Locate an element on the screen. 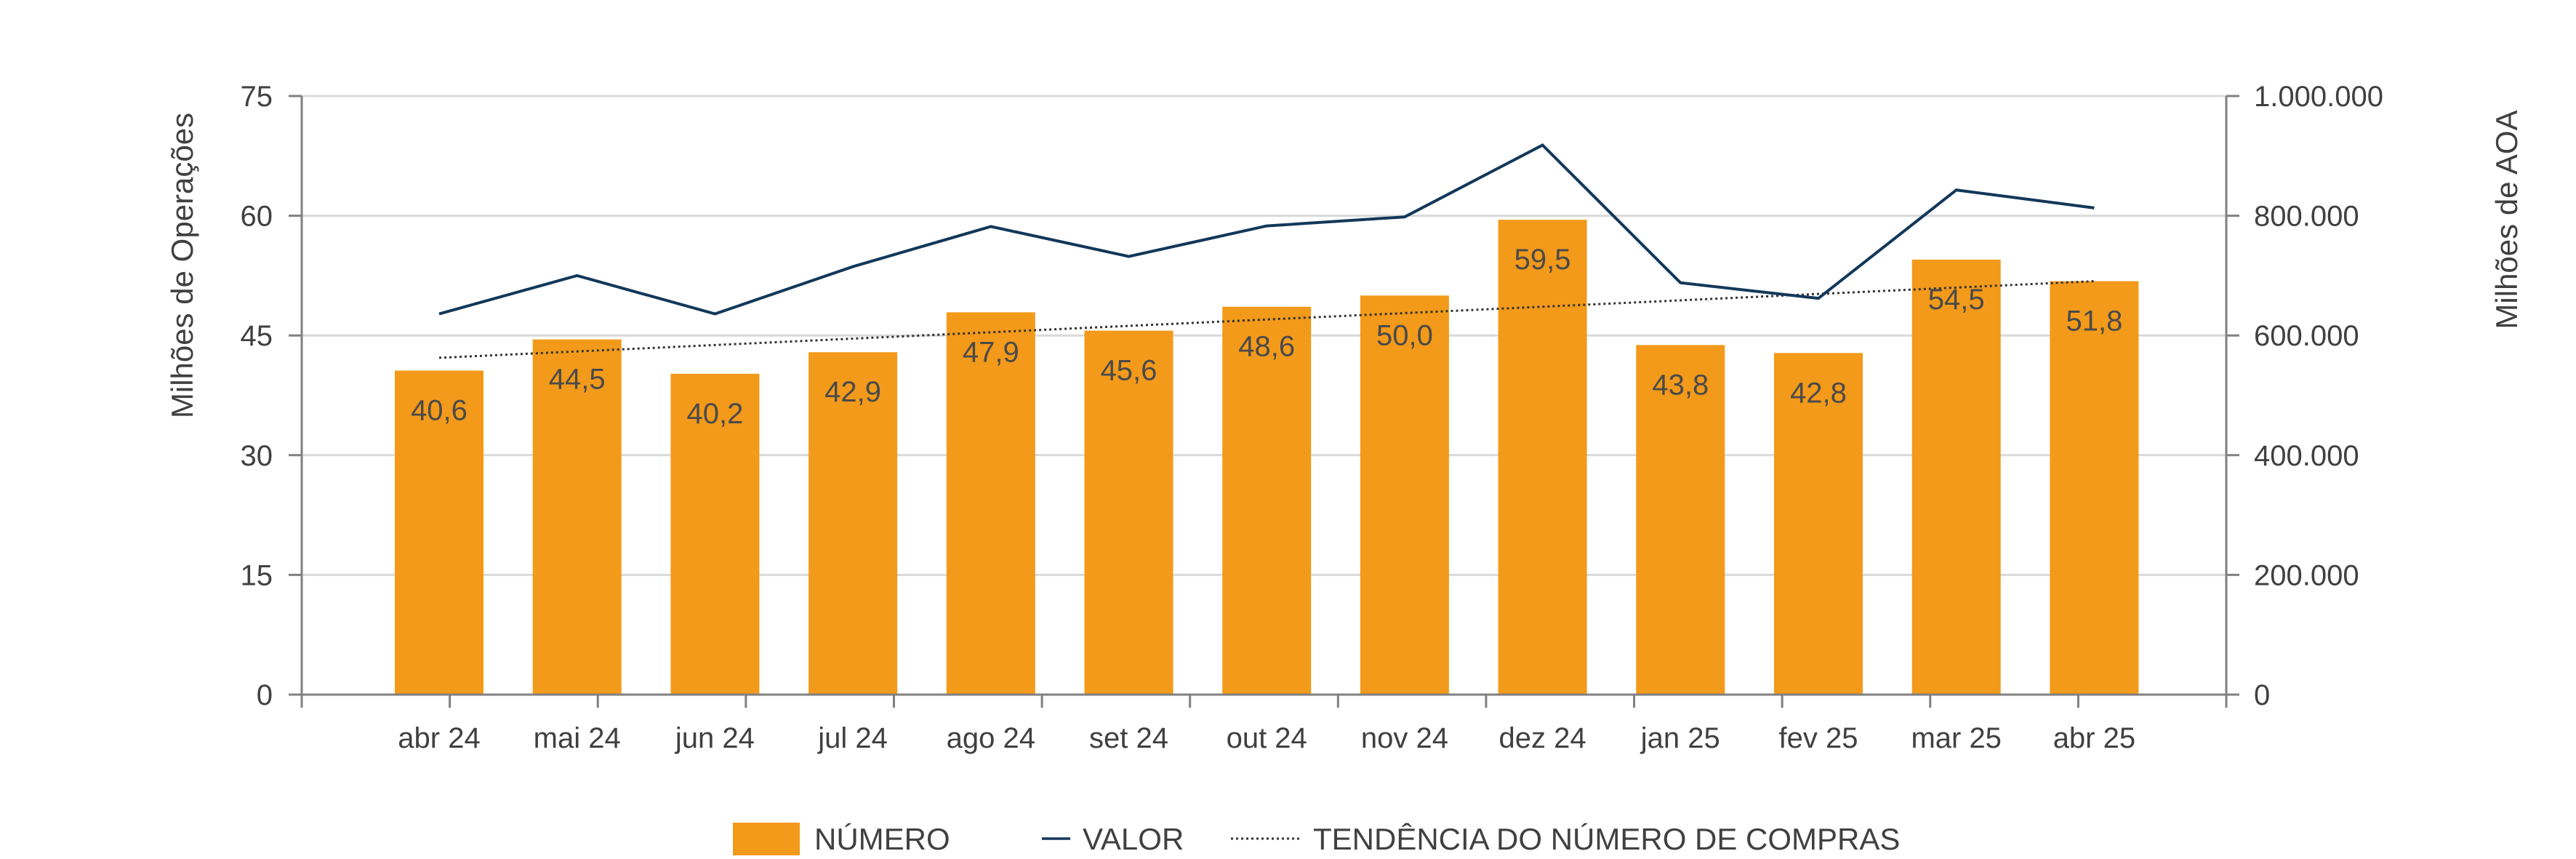  x-tick-label: nov 24 is located at coordinates (1404, 738).